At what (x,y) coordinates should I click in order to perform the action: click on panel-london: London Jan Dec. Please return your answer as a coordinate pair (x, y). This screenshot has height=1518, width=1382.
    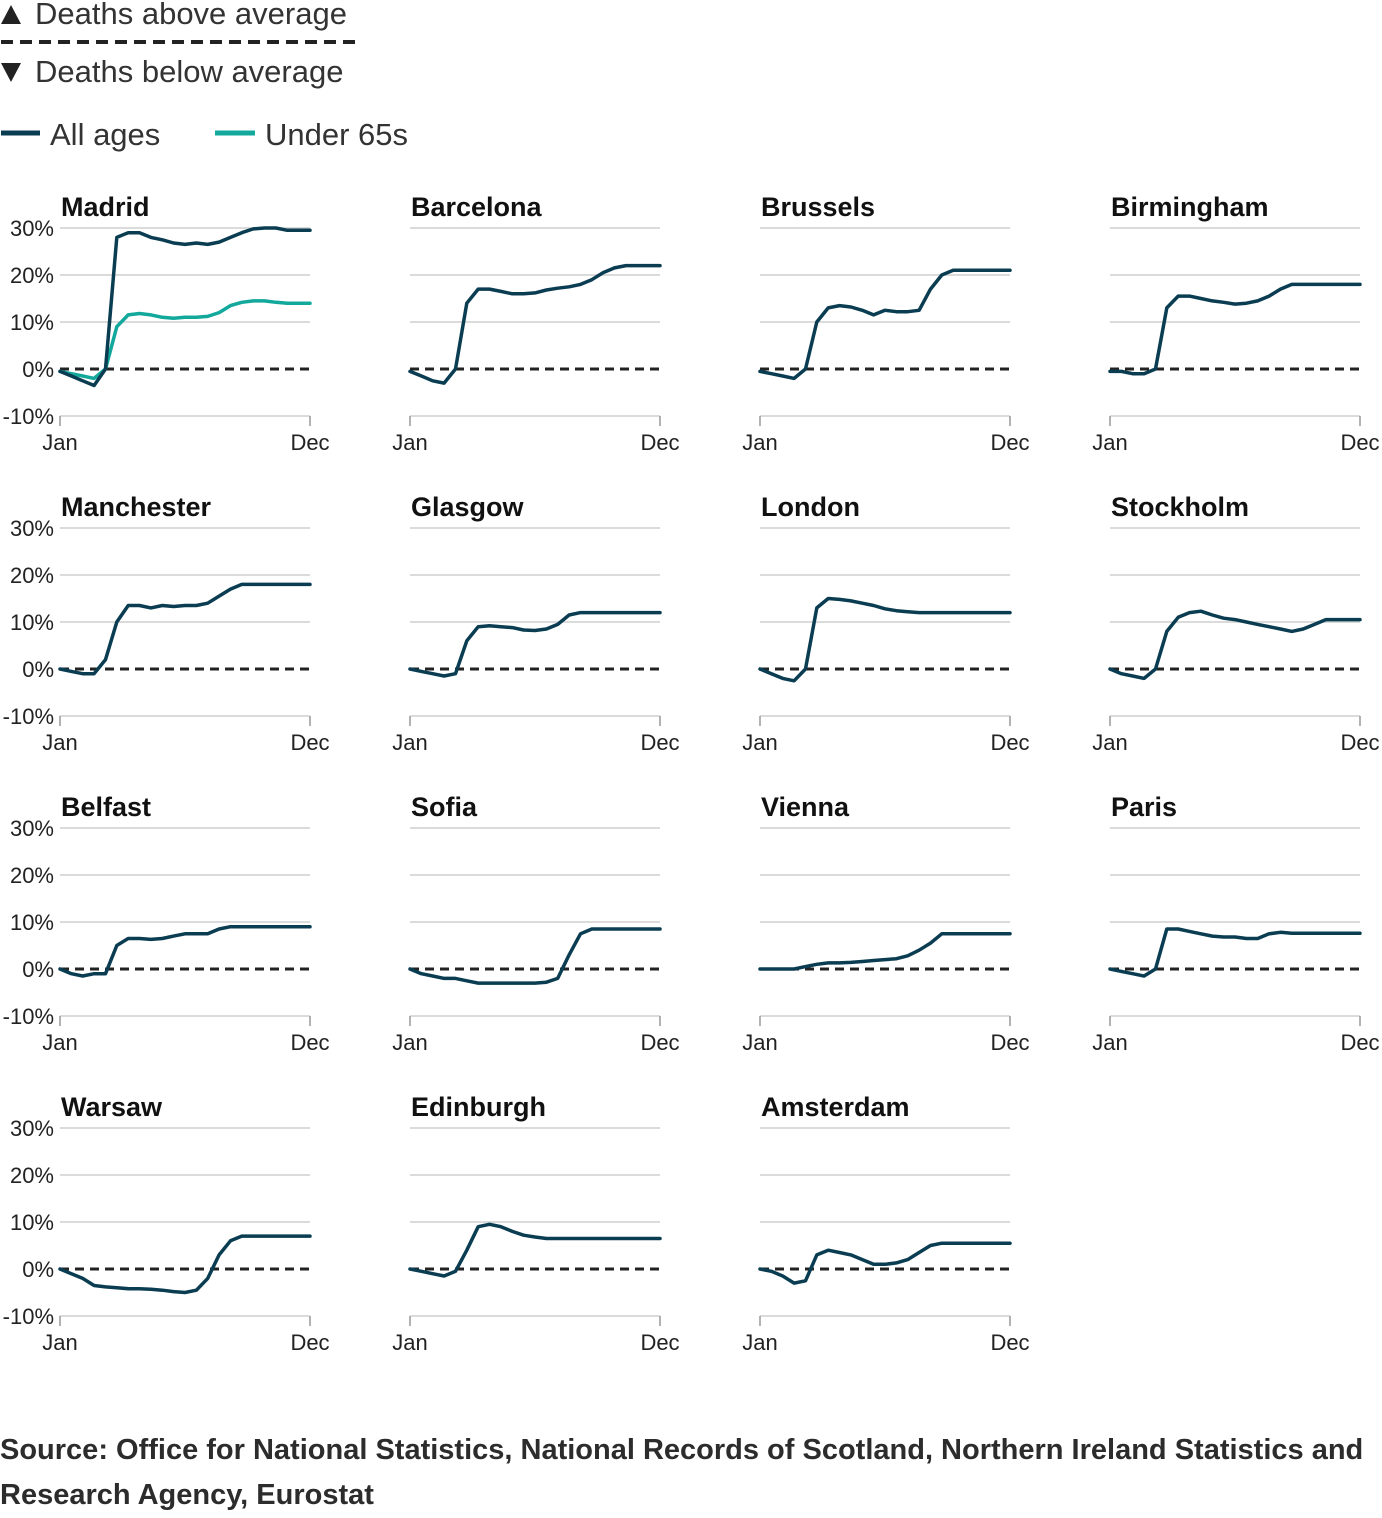
    Looking at the image, I should click on (885, 623).